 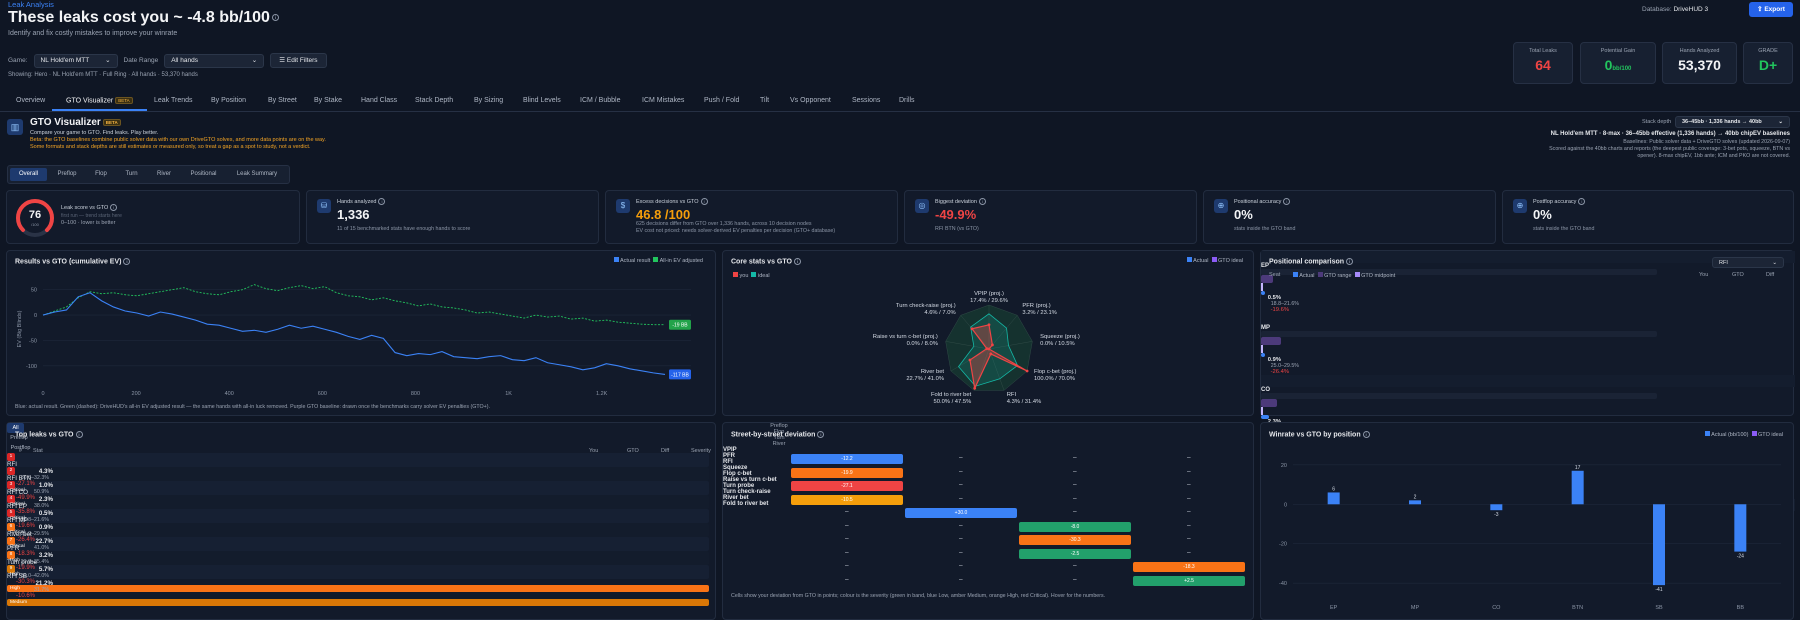 What do you see at coordinates (19, 438) in the screenshot?
I see `leak-filter-preflop: Preflop` at bounding box center [19, 438].